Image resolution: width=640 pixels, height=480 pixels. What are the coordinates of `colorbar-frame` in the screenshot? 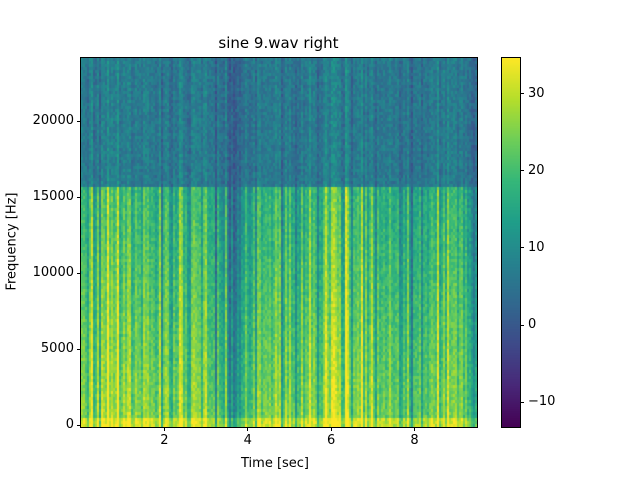 It's located at (511, 242).